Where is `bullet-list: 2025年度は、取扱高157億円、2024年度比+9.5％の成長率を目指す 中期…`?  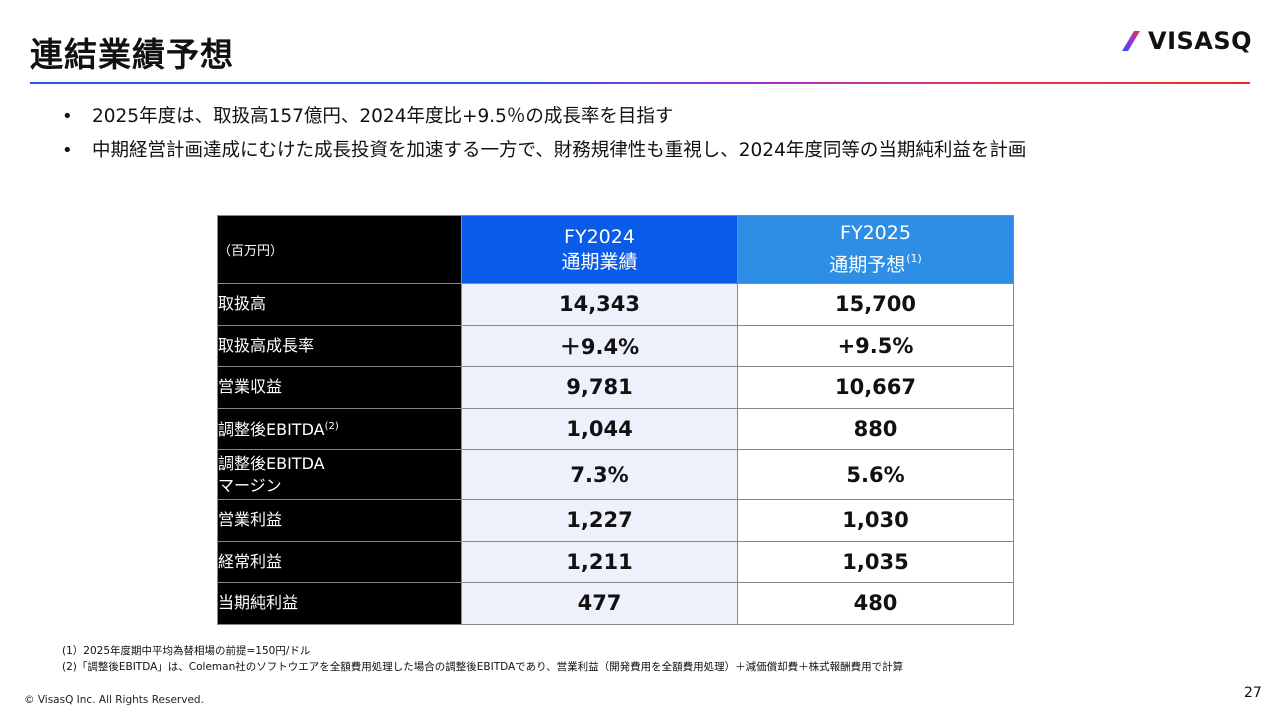
bullet-list: 2025年度は、取扱高157億円、2024年度比+9.5％の成長率を目指す 中期… is located at coordinates (544, 134).